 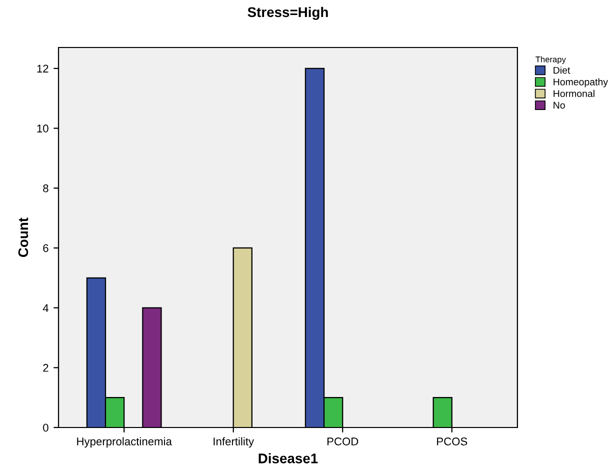 What do you see at coordinates (124, 442) in the screenshot?
I see `x-tick-label: Hyperprolactinemia` at bounding box center [124, 442].